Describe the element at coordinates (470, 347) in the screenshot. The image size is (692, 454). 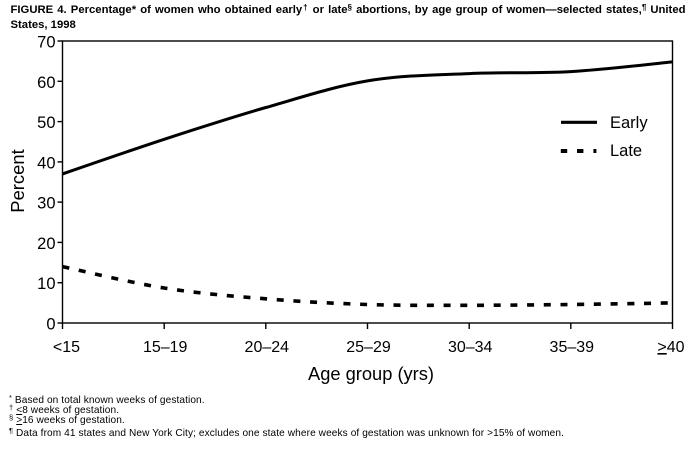
I see `svg-text: 30–34` at that location.